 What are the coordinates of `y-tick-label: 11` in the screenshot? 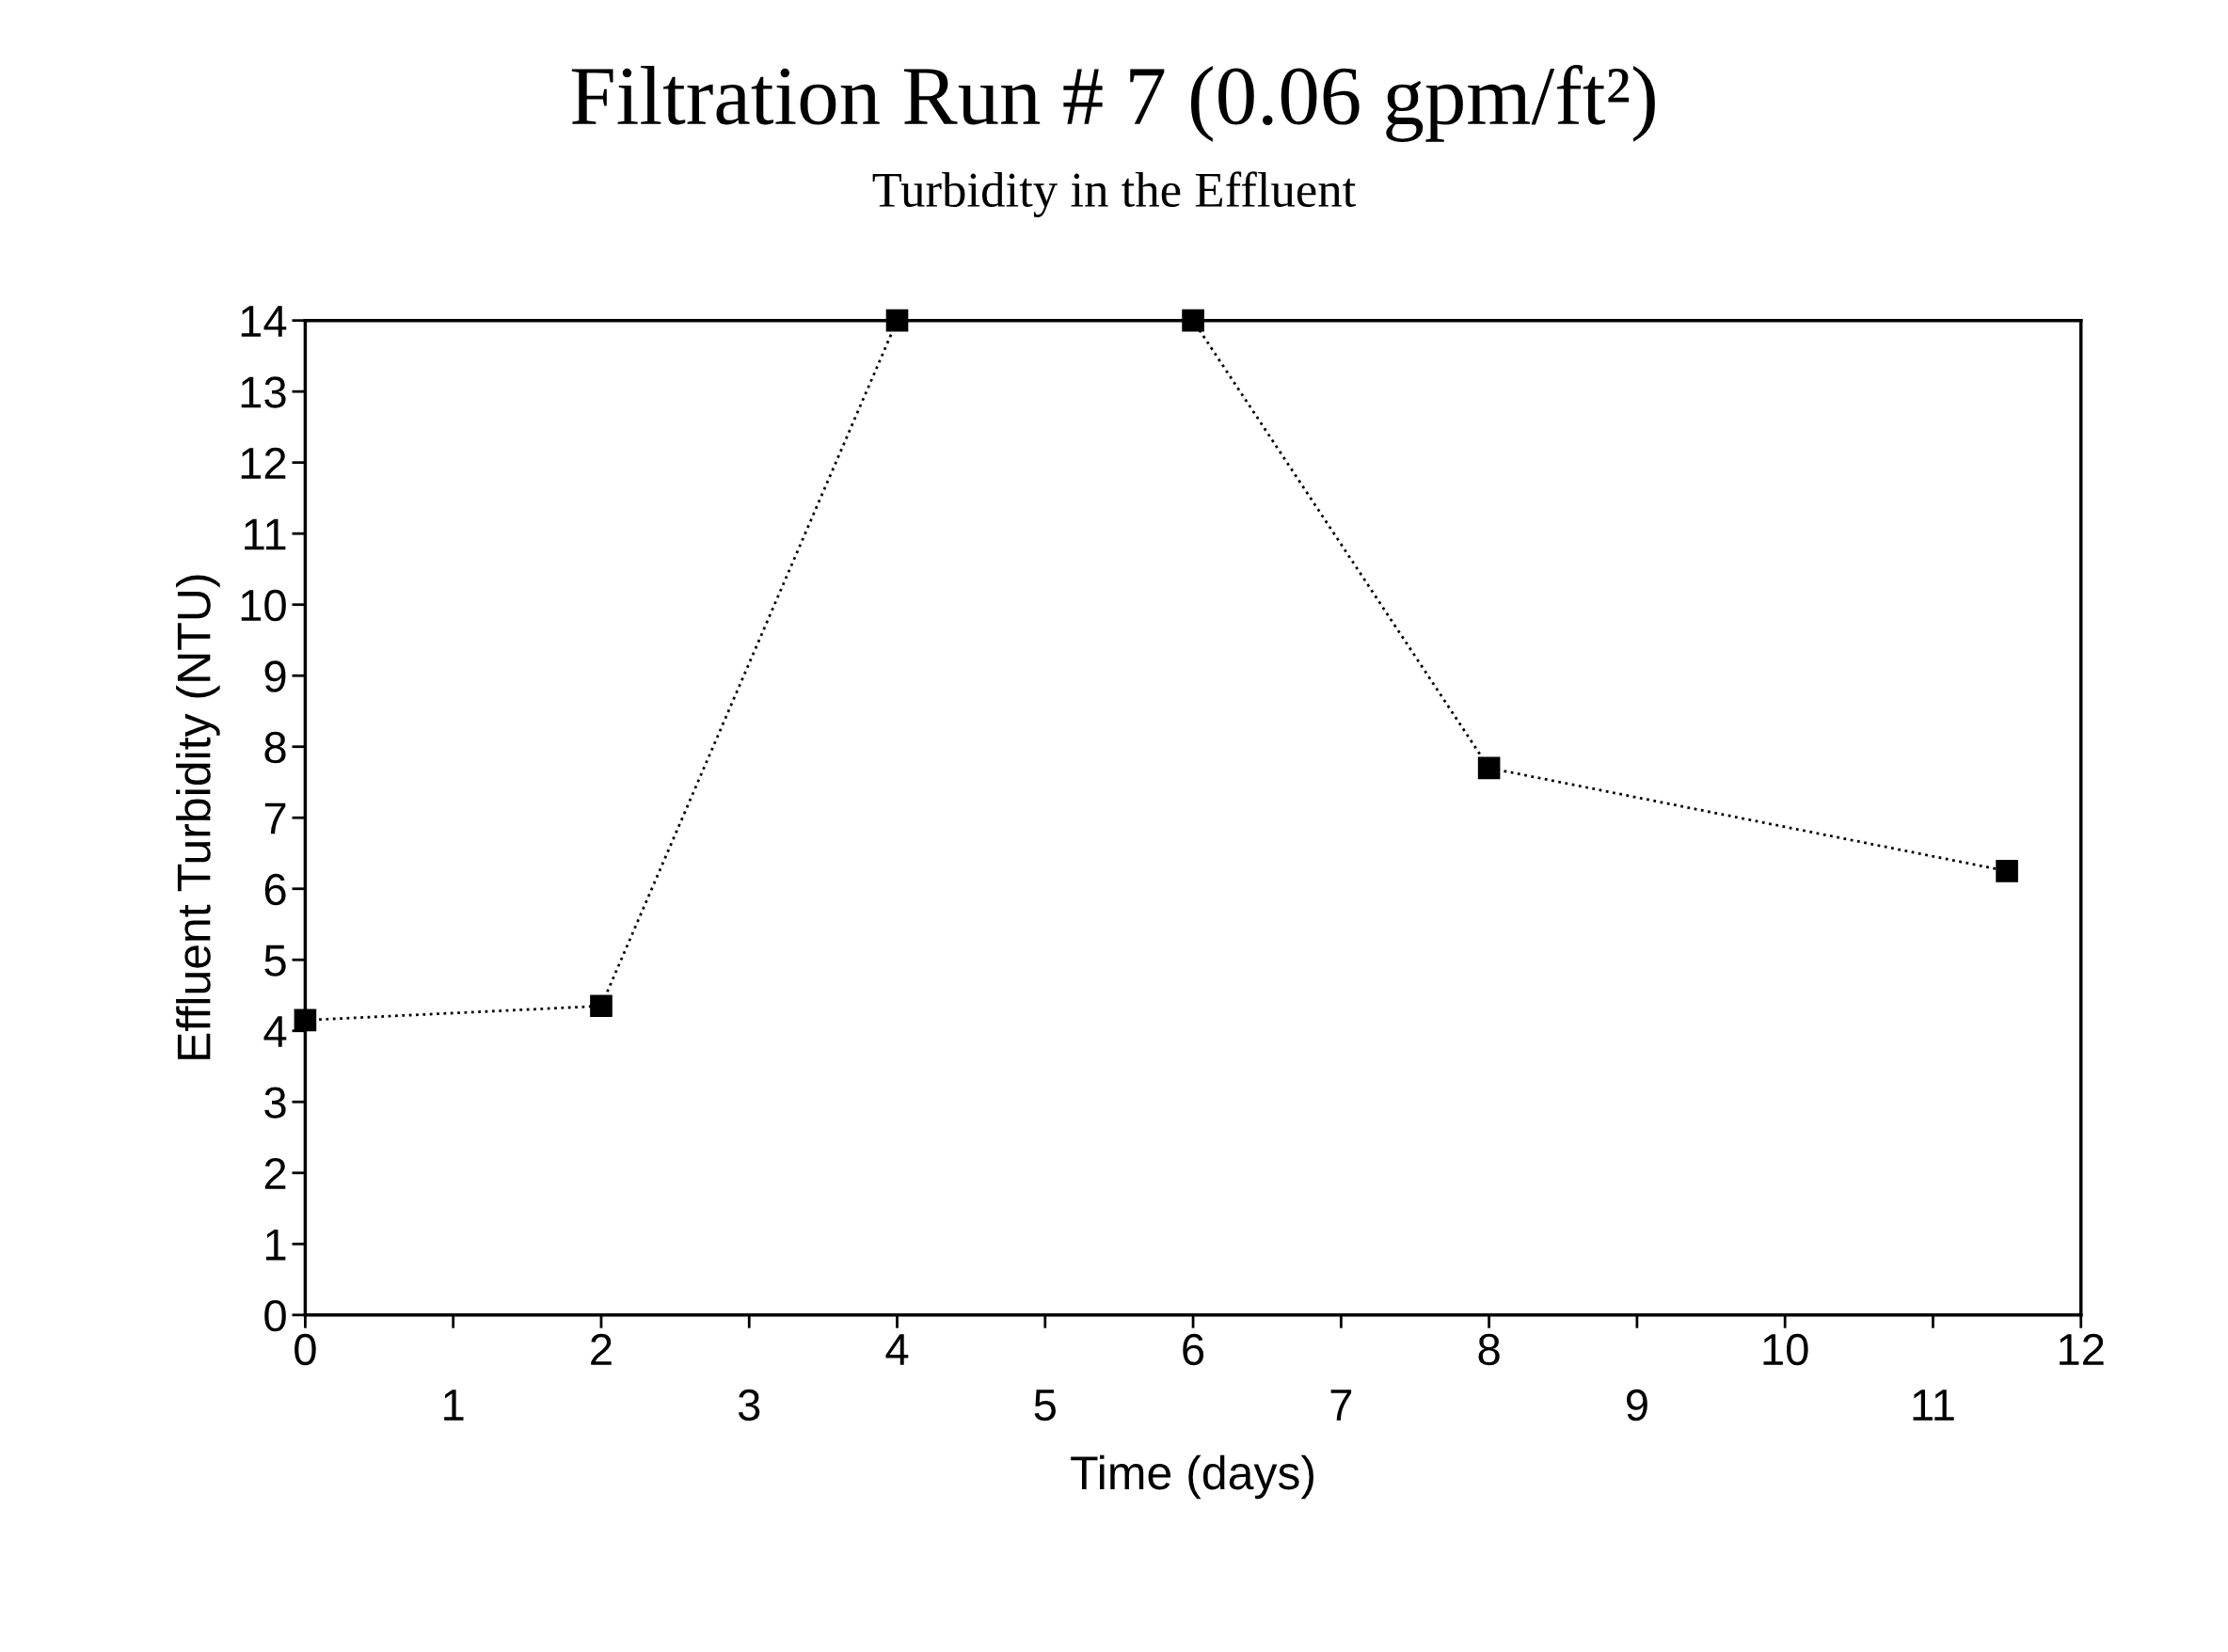 It's located at (265, 534).